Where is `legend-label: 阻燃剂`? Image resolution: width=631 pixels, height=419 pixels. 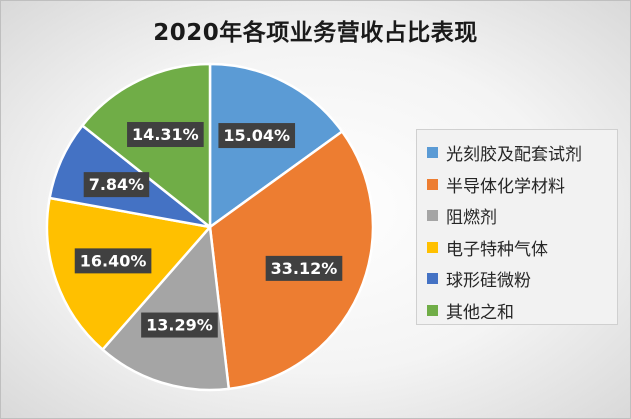
legend-label: 阻燃剂 is located at coordinates (471, 218).